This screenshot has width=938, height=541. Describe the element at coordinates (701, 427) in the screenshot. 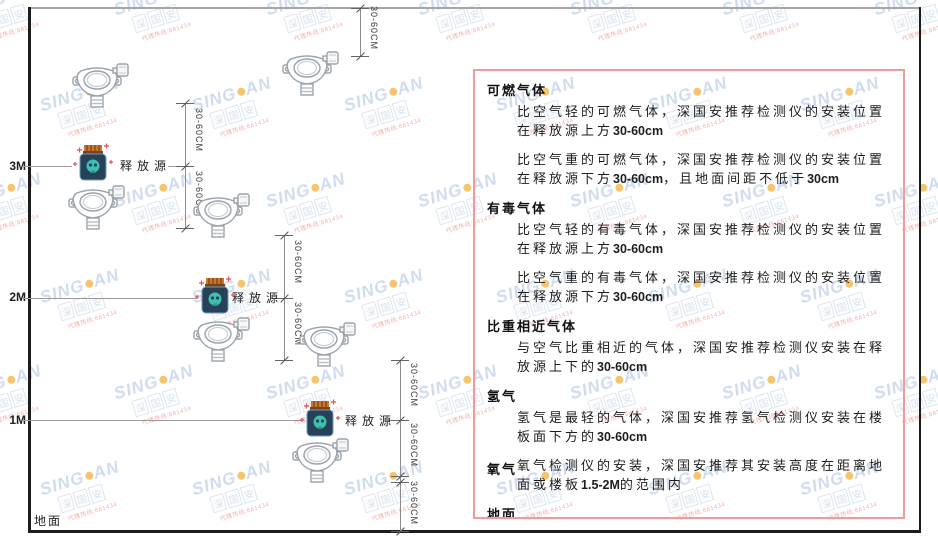

I see `section-paragraph: 氢气是最轻的气体，深国安推荐氢气检测仪安装在楼板面下方的30-60cm` at that location.